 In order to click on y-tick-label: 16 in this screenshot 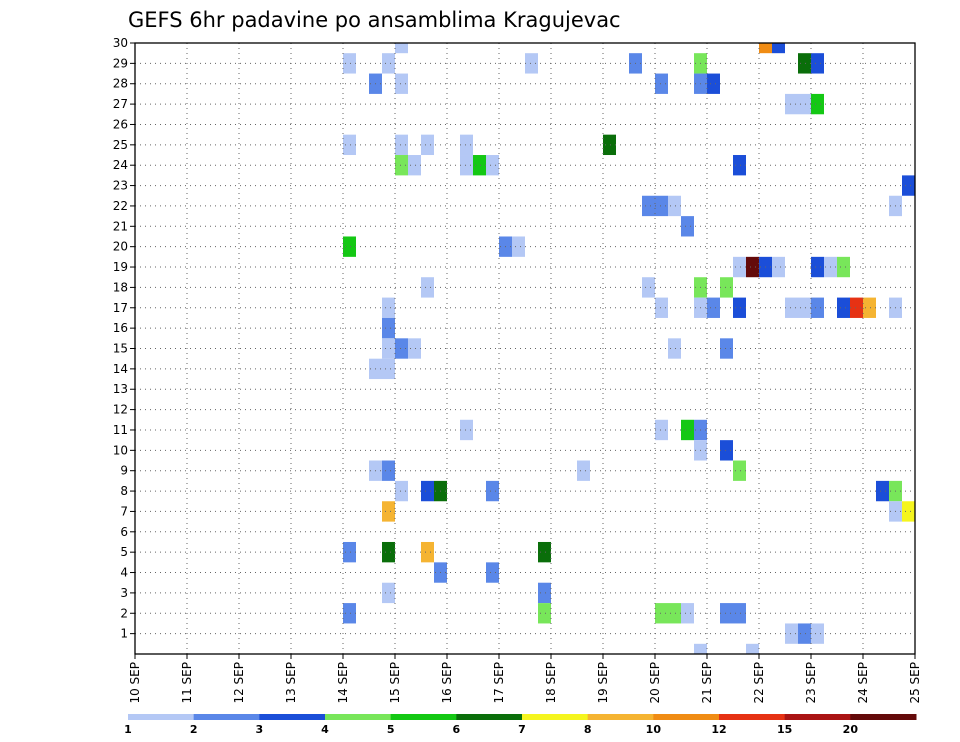, I will do `click(120, 328)`.